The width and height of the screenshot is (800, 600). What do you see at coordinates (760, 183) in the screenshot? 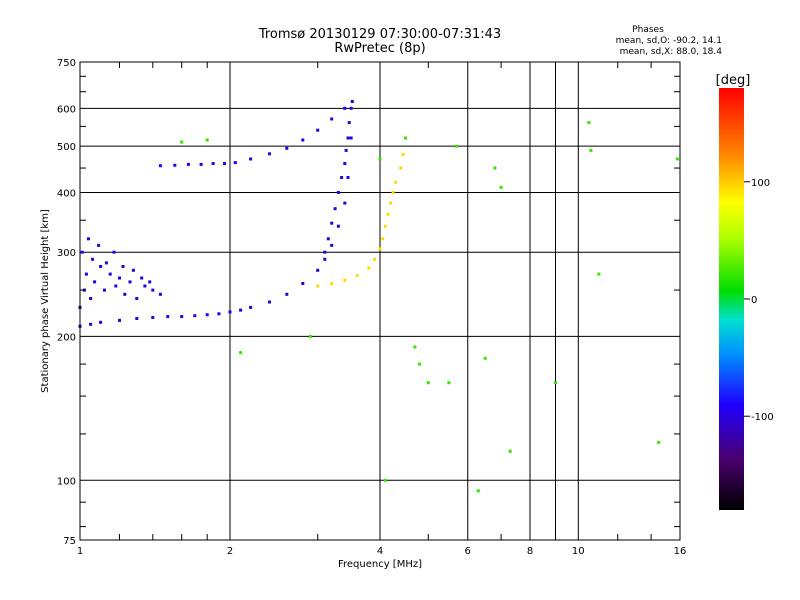
I see `colorbar-tick-label: 100` at bounding box center [760, 183].